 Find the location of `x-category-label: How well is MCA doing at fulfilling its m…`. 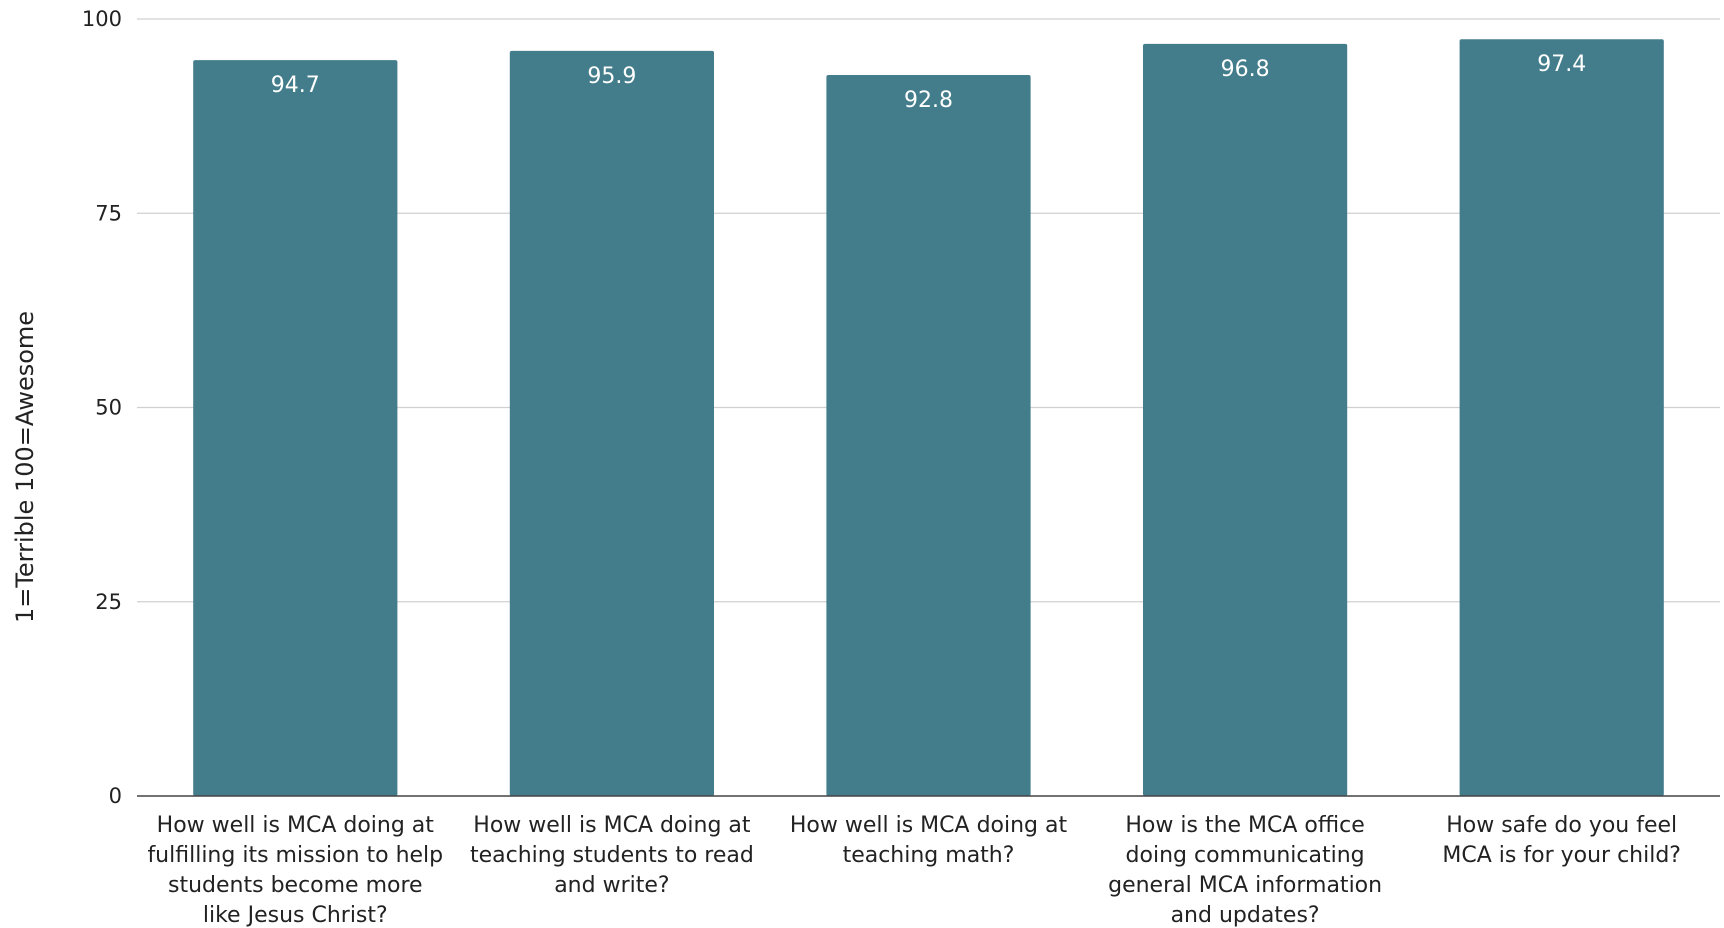

x-category-label: How well is MCA doing at fulfilling its m… is located at coordinates (295, 870).